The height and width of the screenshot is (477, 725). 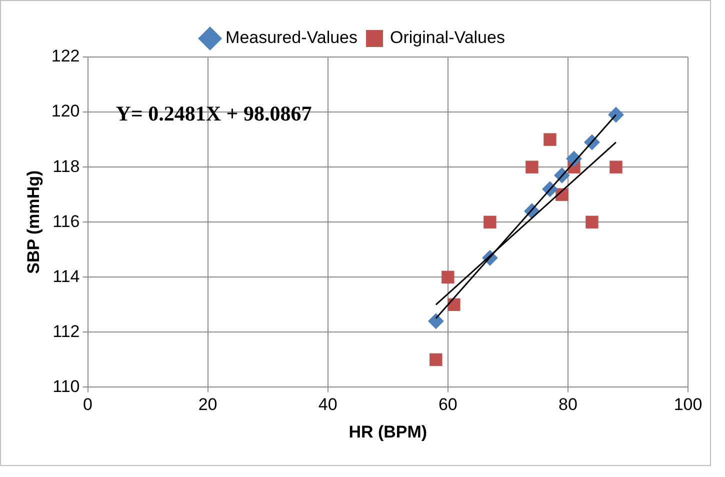 What do you see at coordinates (65, 56) in the screenshot?
I see `y-tick-label: 122` at bounding box center [65, 56].